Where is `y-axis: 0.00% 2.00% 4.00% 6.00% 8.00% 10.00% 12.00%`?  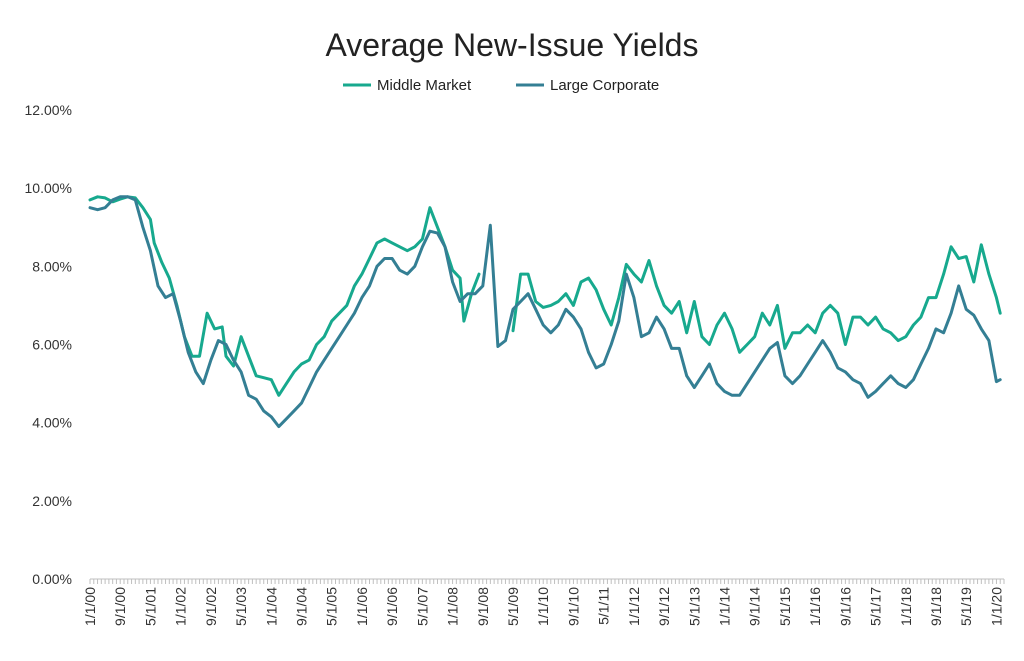
y-axis: 0.00% 2.00% 4.00% 6.00% 8.00% 10.00% 12.00% is located at coordinates (48, 344).